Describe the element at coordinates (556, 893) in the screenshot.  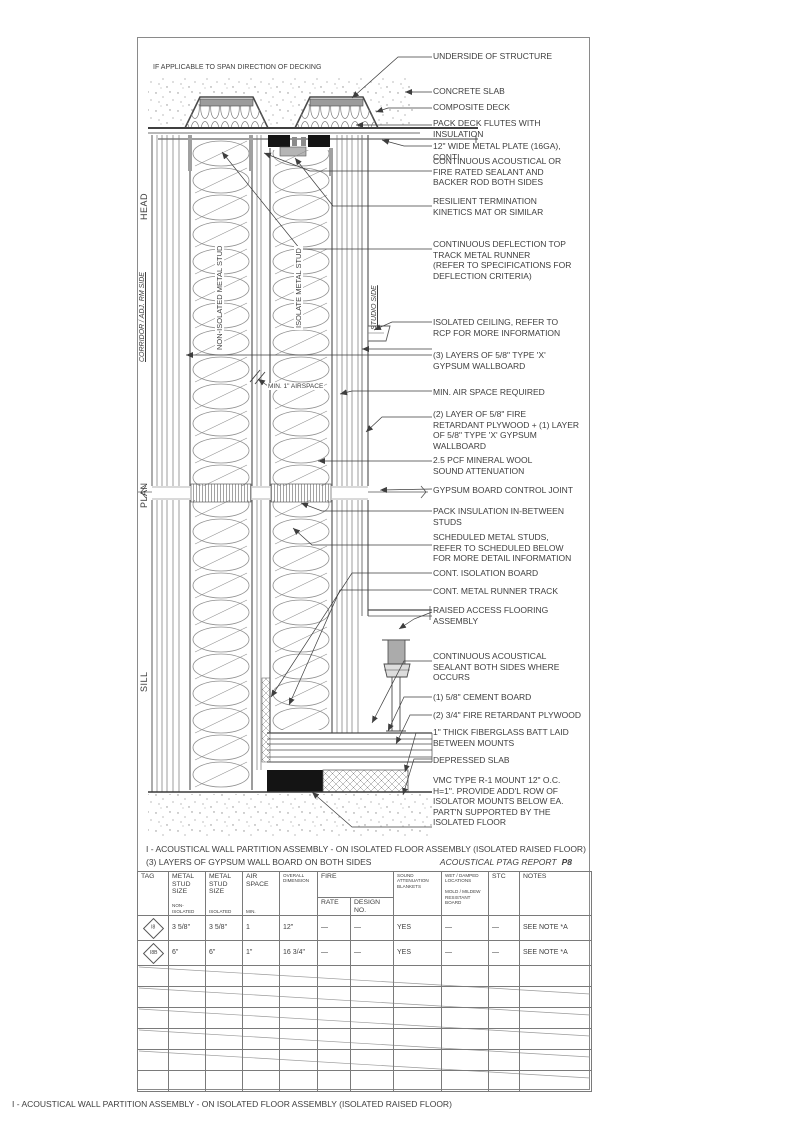
I see `col-header-notes: NOTES` at that location.